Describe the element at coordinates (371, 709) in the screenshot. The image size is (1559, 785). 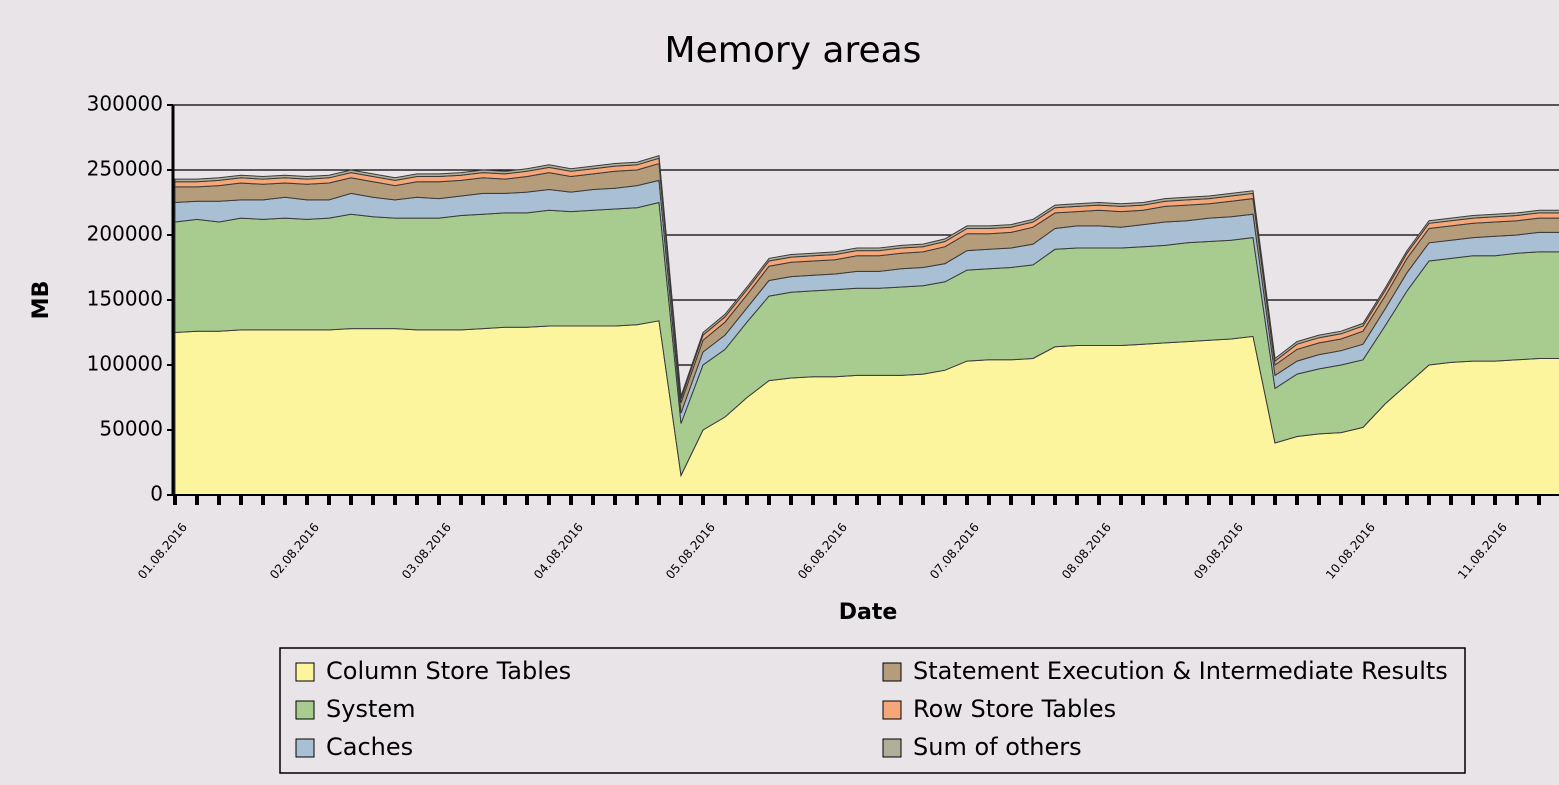
I see `legend-label: System` at that location.